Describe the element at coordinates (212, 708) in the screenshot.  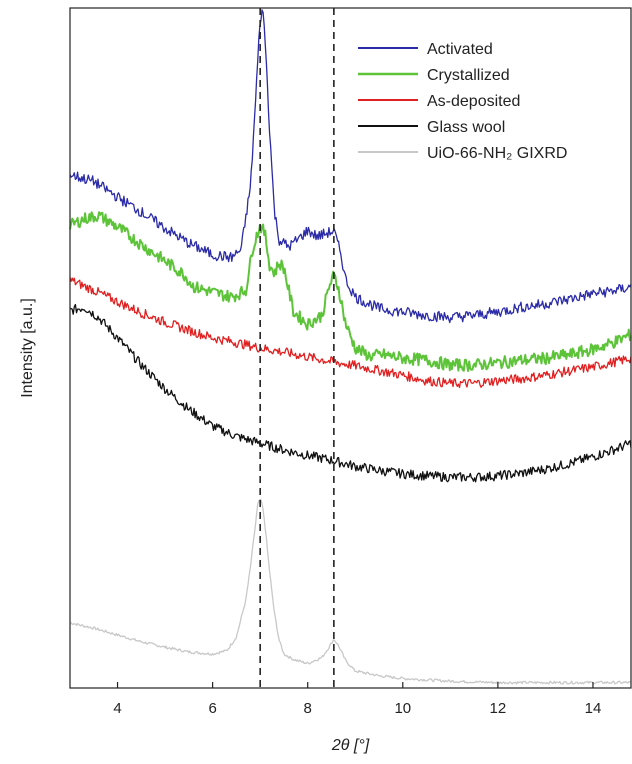
I see `x-tick-label: 6` at that location.